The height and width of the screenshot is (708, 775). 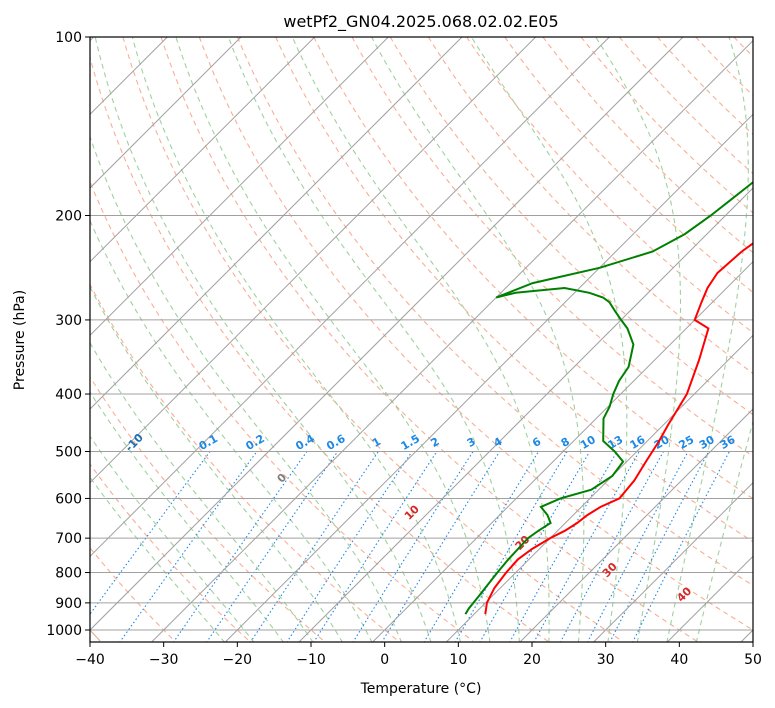 What do you see at coordinates (728, 442) in the screenshot?
I see `mixing-ratio-label: 36` at bounding box center [728, 442].